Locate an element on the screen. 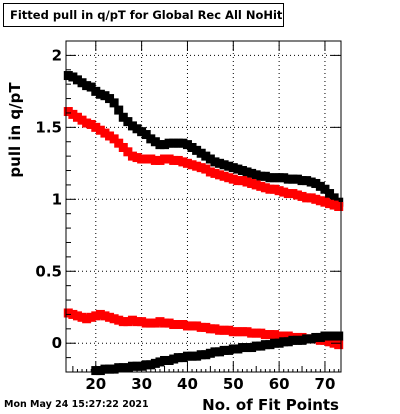  y-tick-label: 1 is located at coordinates (57, 199).